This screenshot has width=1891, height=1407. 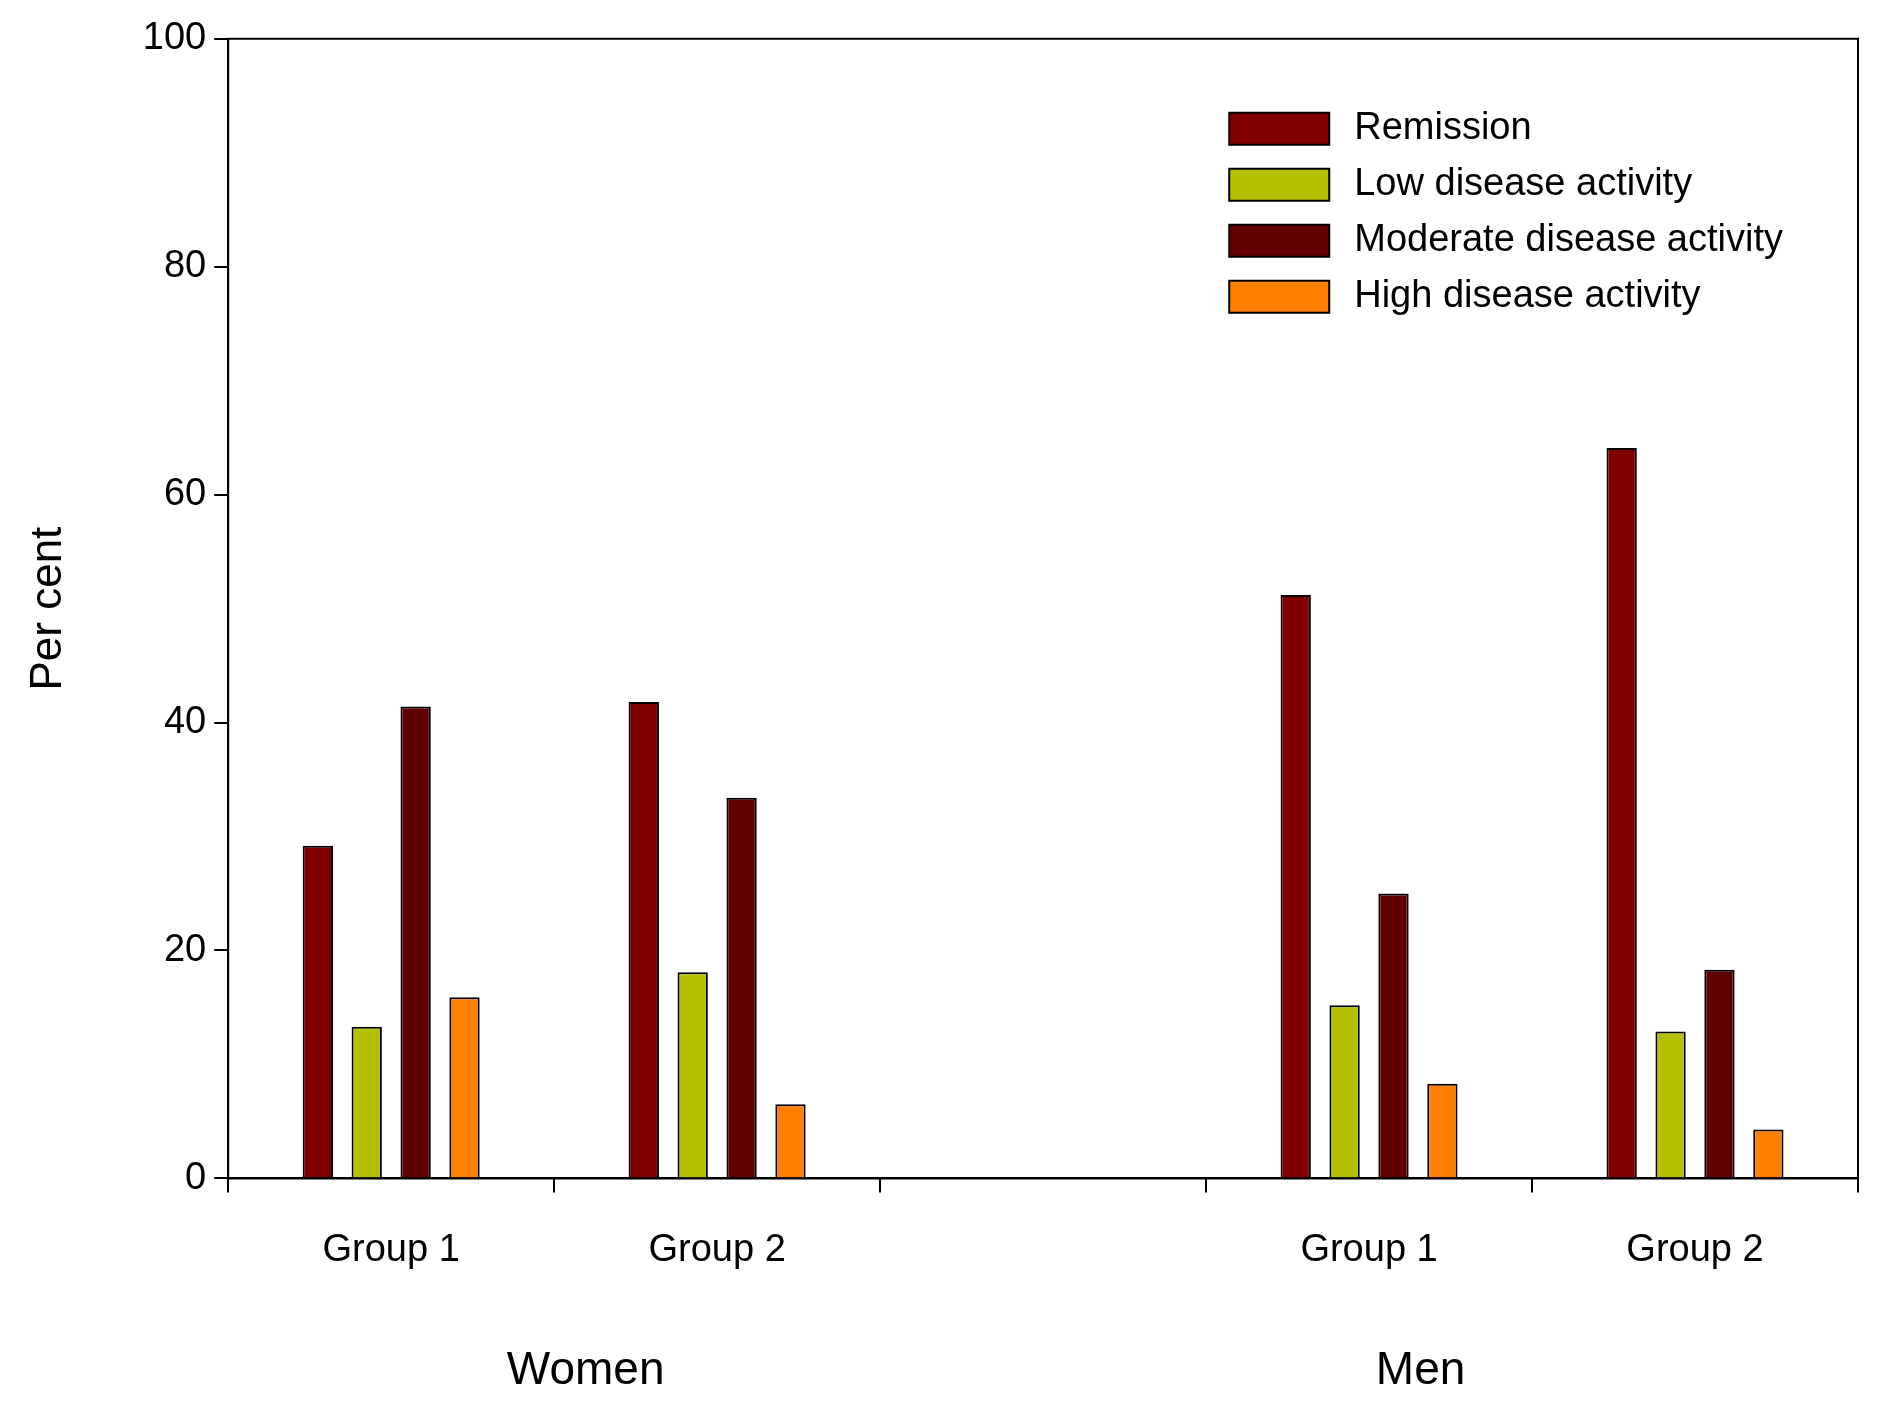 What do you see at coordinates (1527, 294) in the screenshot?
I see `legend-label: High disease activity` at bounding box center [1527, 294].